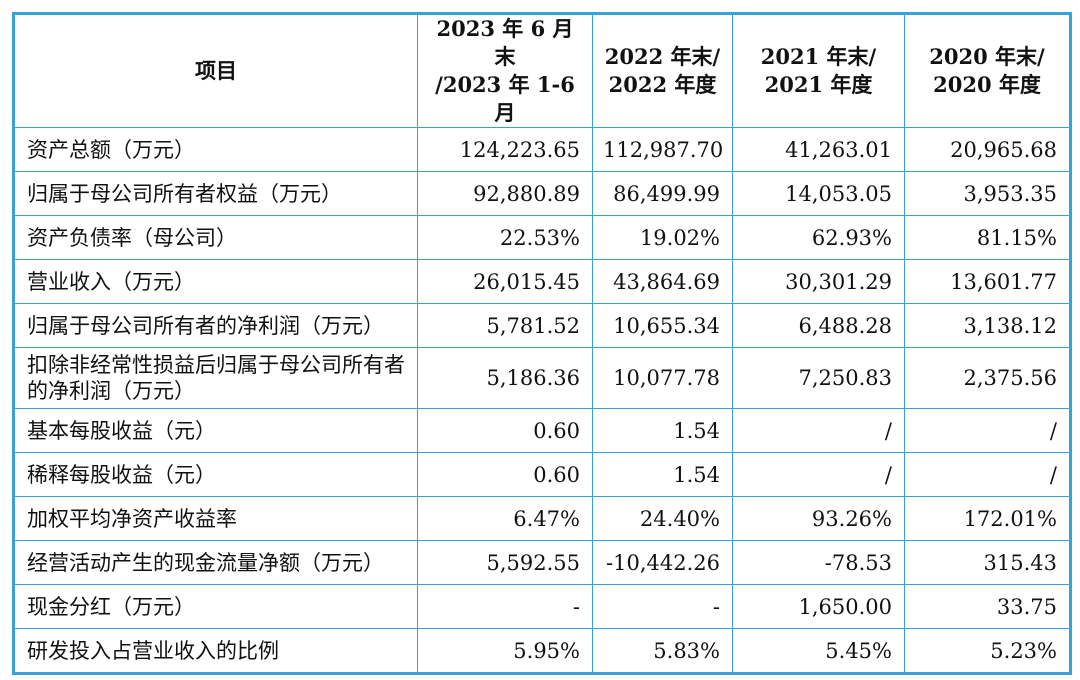  Describe the element at coordinates (215, 430) in the screenshot. I see `row-label: 基本每股收益（元）` at that location.